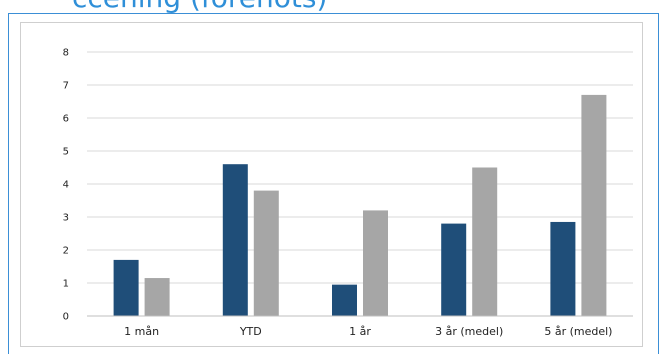 The width and height of the screenshot is (665, 354). Describe the element at coordinates (66, 152) in the screenshot. I see `y-tick-label: 5` at that location.